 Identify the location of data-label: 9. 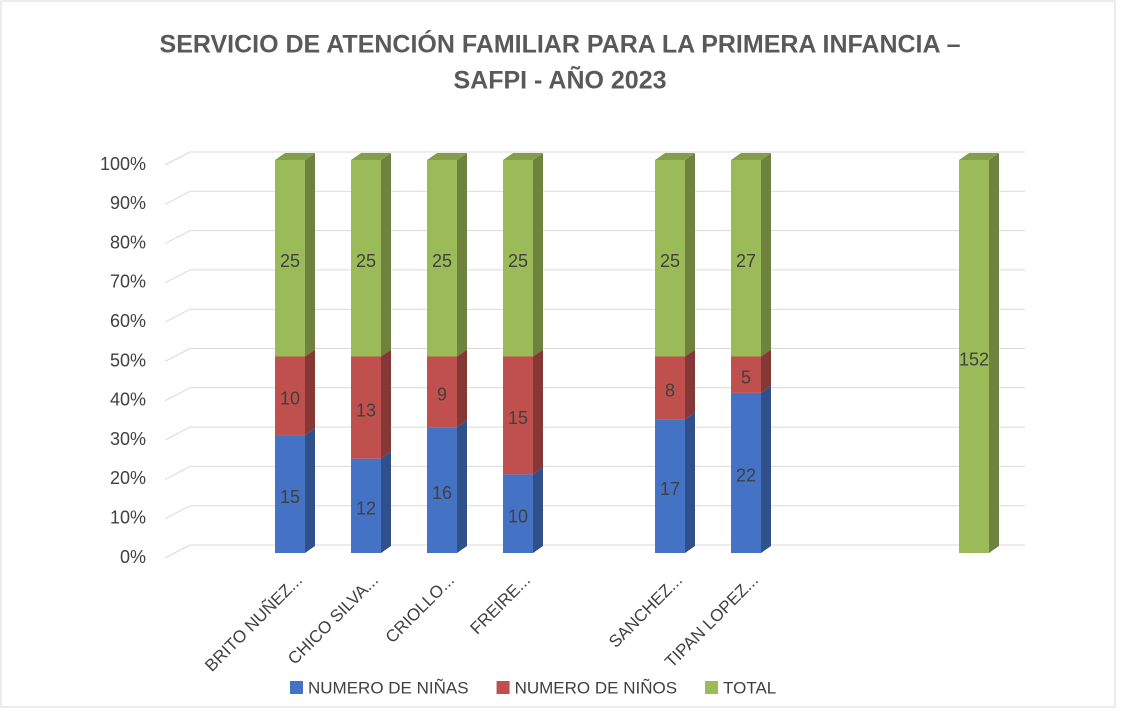
(442, 395).